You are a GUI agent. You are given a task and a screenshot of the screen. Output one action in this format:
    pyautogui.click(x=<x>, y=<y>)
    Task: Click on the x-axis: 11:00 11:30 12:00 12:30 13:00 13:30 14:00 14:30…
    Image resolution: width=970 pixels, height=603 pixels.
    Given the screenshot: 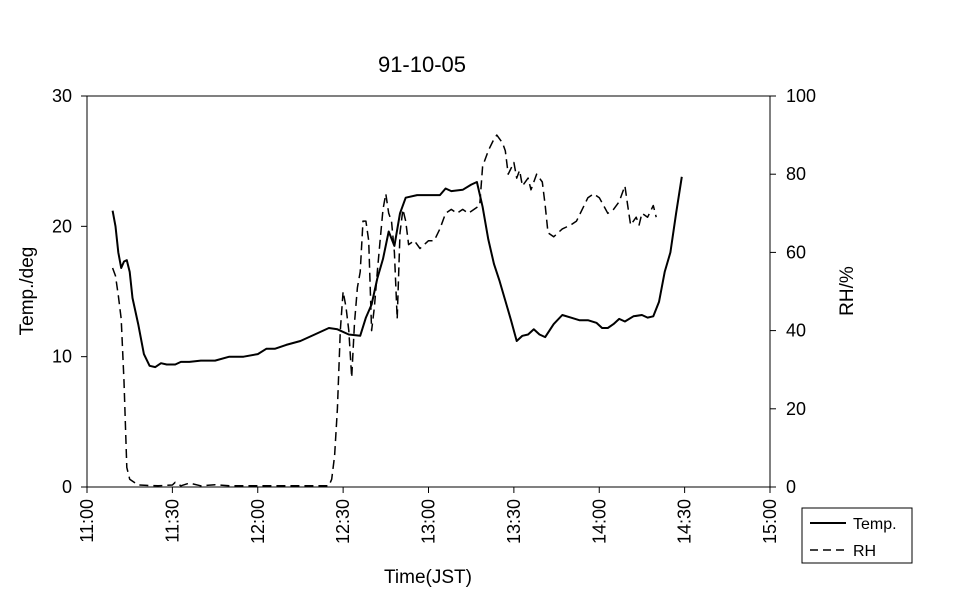 What is the action you would take?
    pyautogui.click(x=428, y=515)
    